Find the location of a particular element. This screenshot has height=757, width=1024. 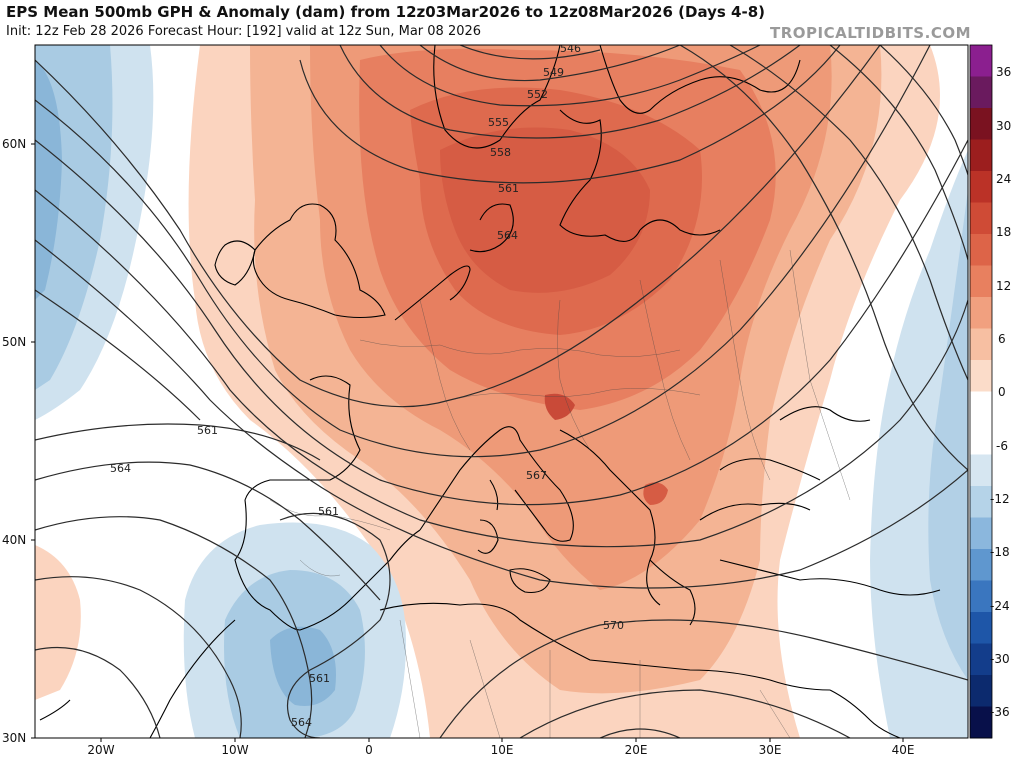

colorbar-tick-neg30: -30 is located at coordinates (1000, 659).